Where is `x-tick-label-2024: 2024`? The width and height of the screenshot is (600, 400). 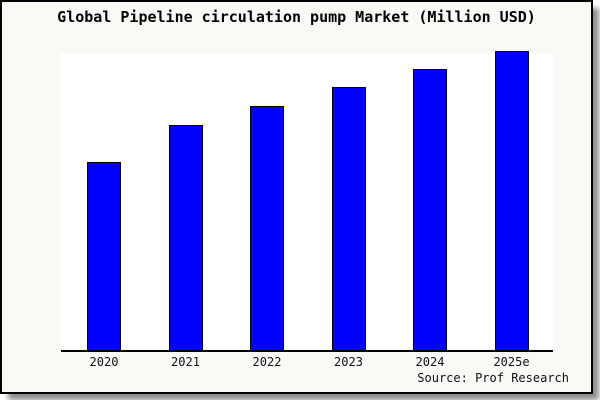 x-tick-label-2024: 2024 is located at coordinates (430, 362).